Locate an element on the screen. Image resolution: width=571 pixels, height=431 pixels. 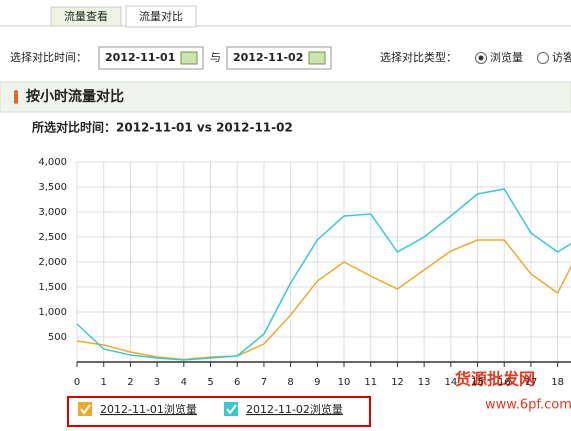
x-tick-label: 8 is located at coordinates (290, 382).